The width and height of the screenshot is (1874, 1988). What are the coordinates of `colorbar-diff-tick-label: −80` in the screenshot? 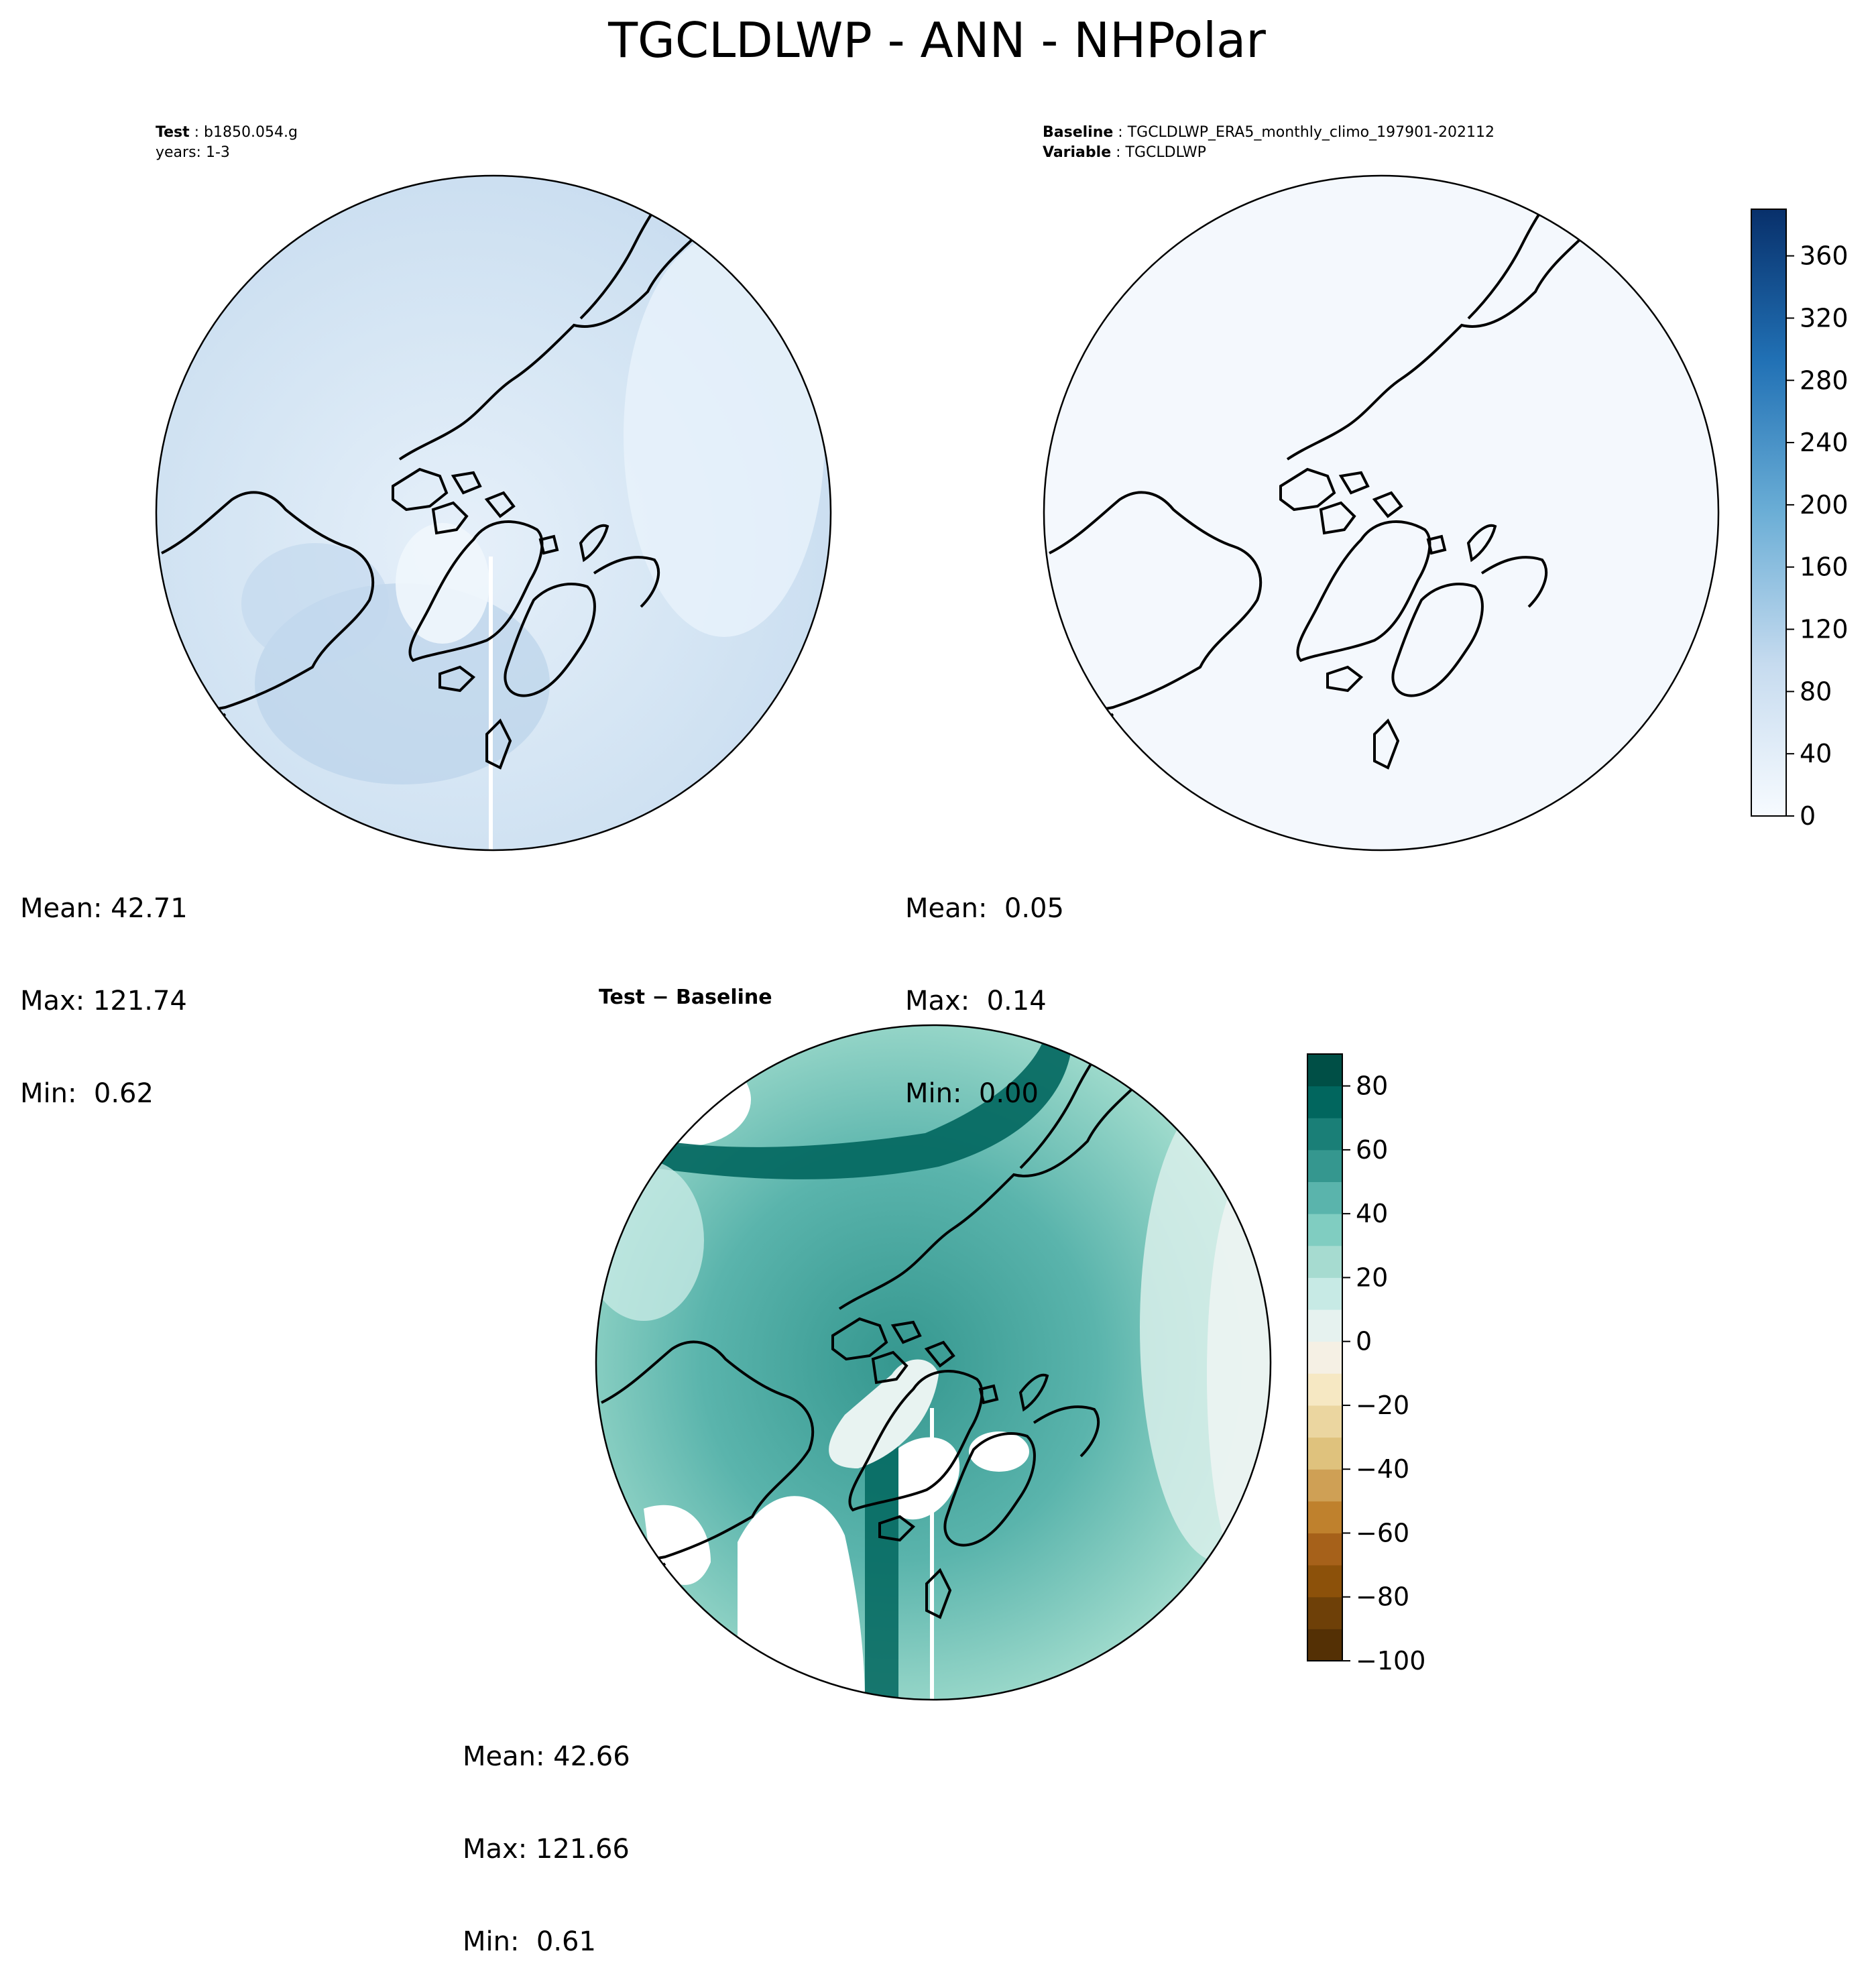 It's located at (1382, 1597).